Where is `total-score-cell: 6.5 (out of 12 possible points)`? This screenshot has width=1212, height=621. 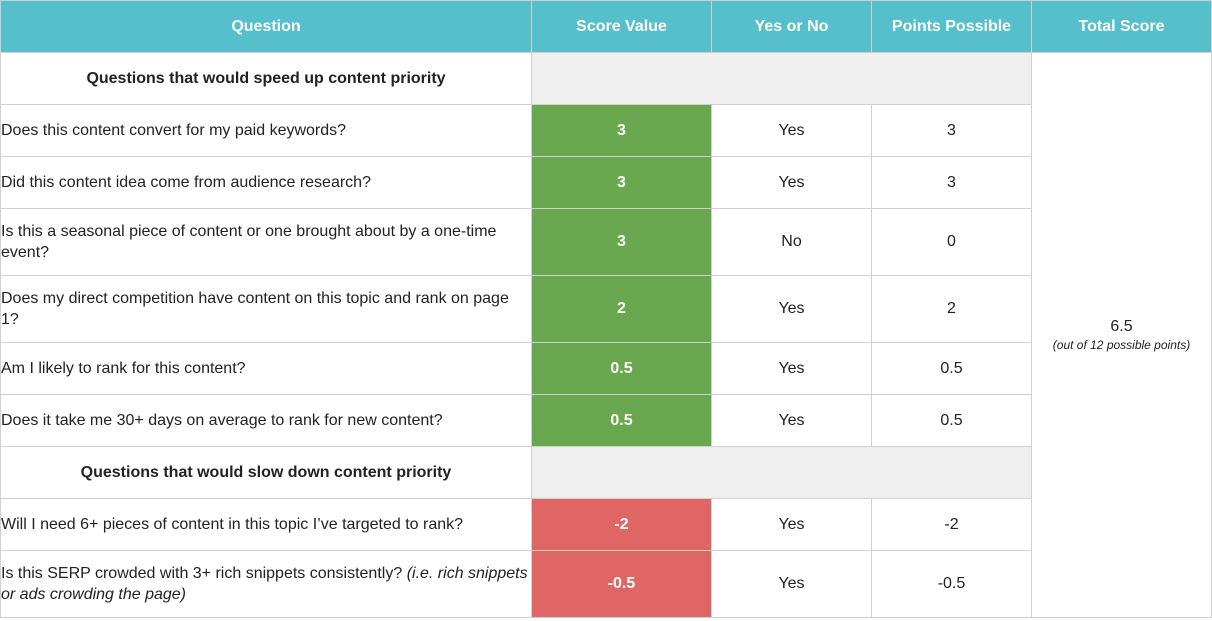 total-score-cell: 6.5 (out of 12 possible points) is located at coordinates (1121, 335).